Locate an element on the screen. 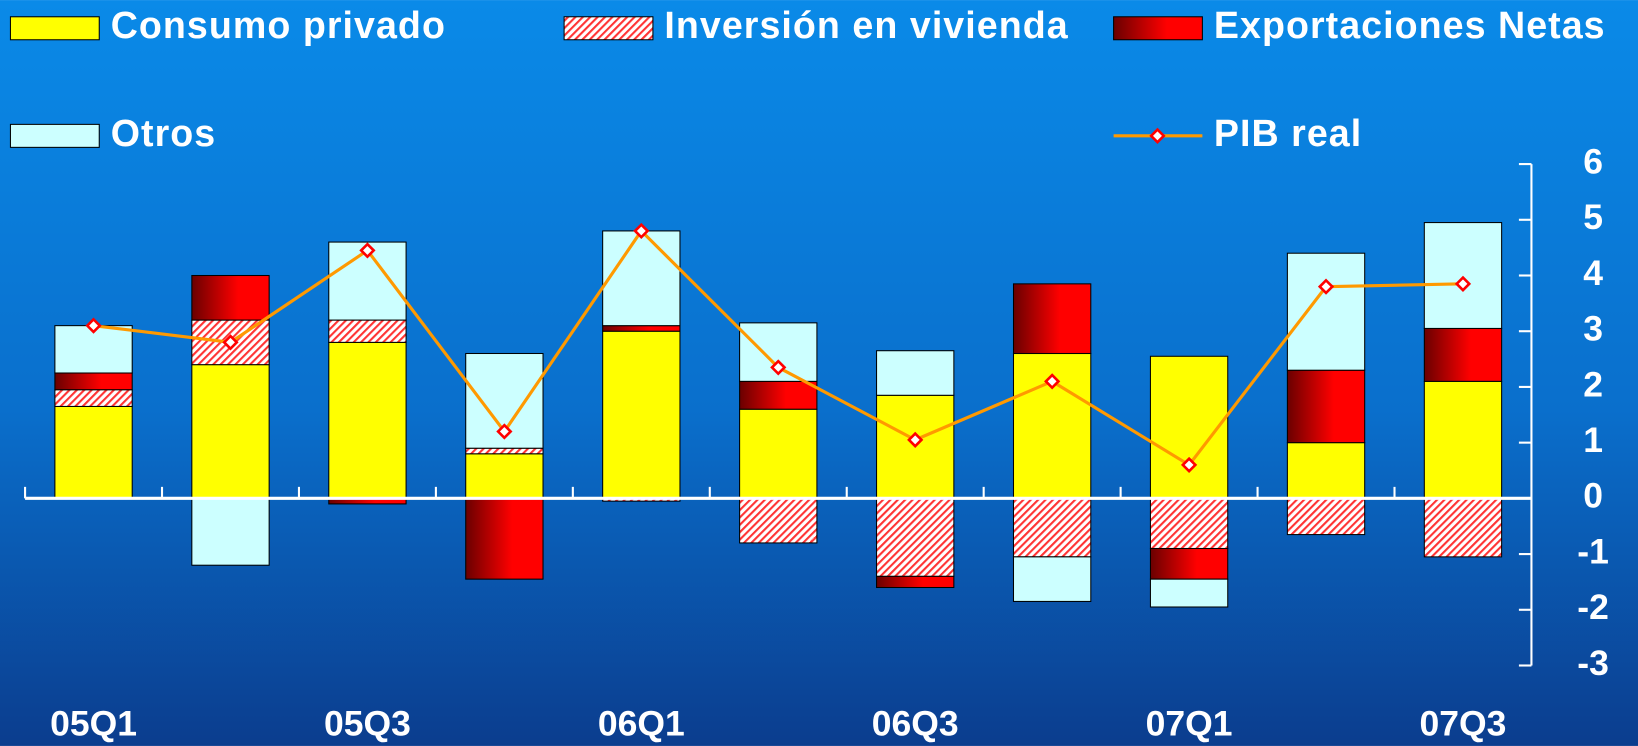 This screenshot has width=1638, height=746. legend-label: Exportaciones Netas is located at coordinates (1410, 25).